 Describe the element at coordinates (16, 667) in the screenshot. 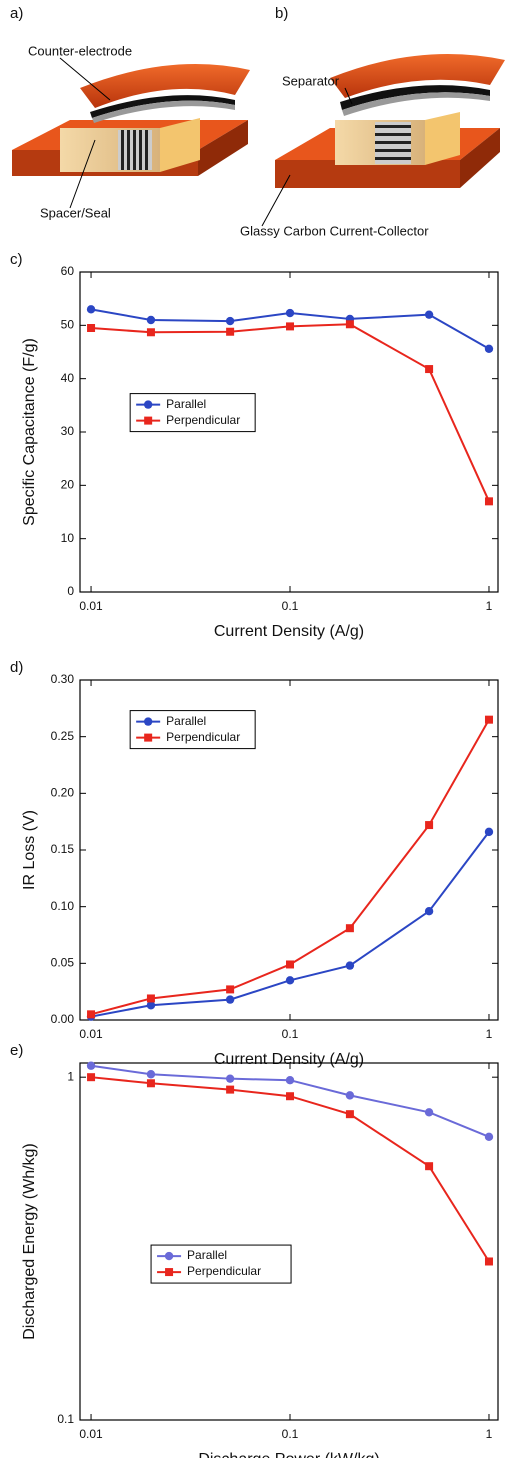

I see `panel-label: d)` at that location.